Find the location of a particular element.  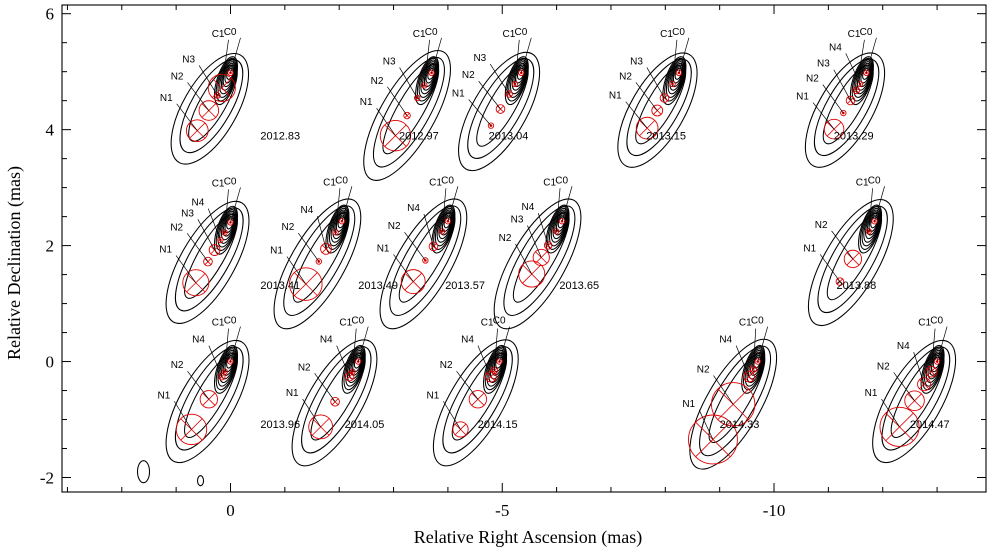

x-tick-label: -10 is located at coordinates (774, 510).